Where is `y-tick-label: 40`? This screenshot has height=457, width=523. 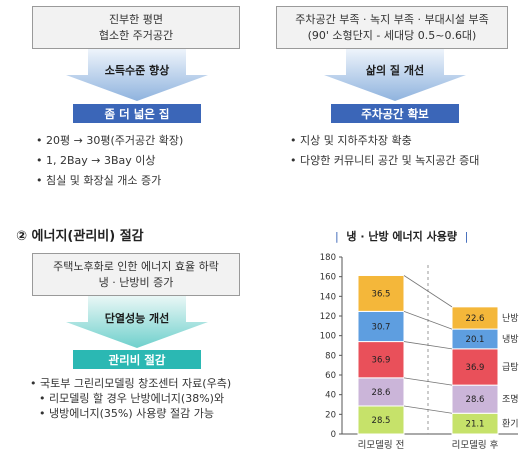 y-tick-label: 40 is located at coordinates (330, 396).